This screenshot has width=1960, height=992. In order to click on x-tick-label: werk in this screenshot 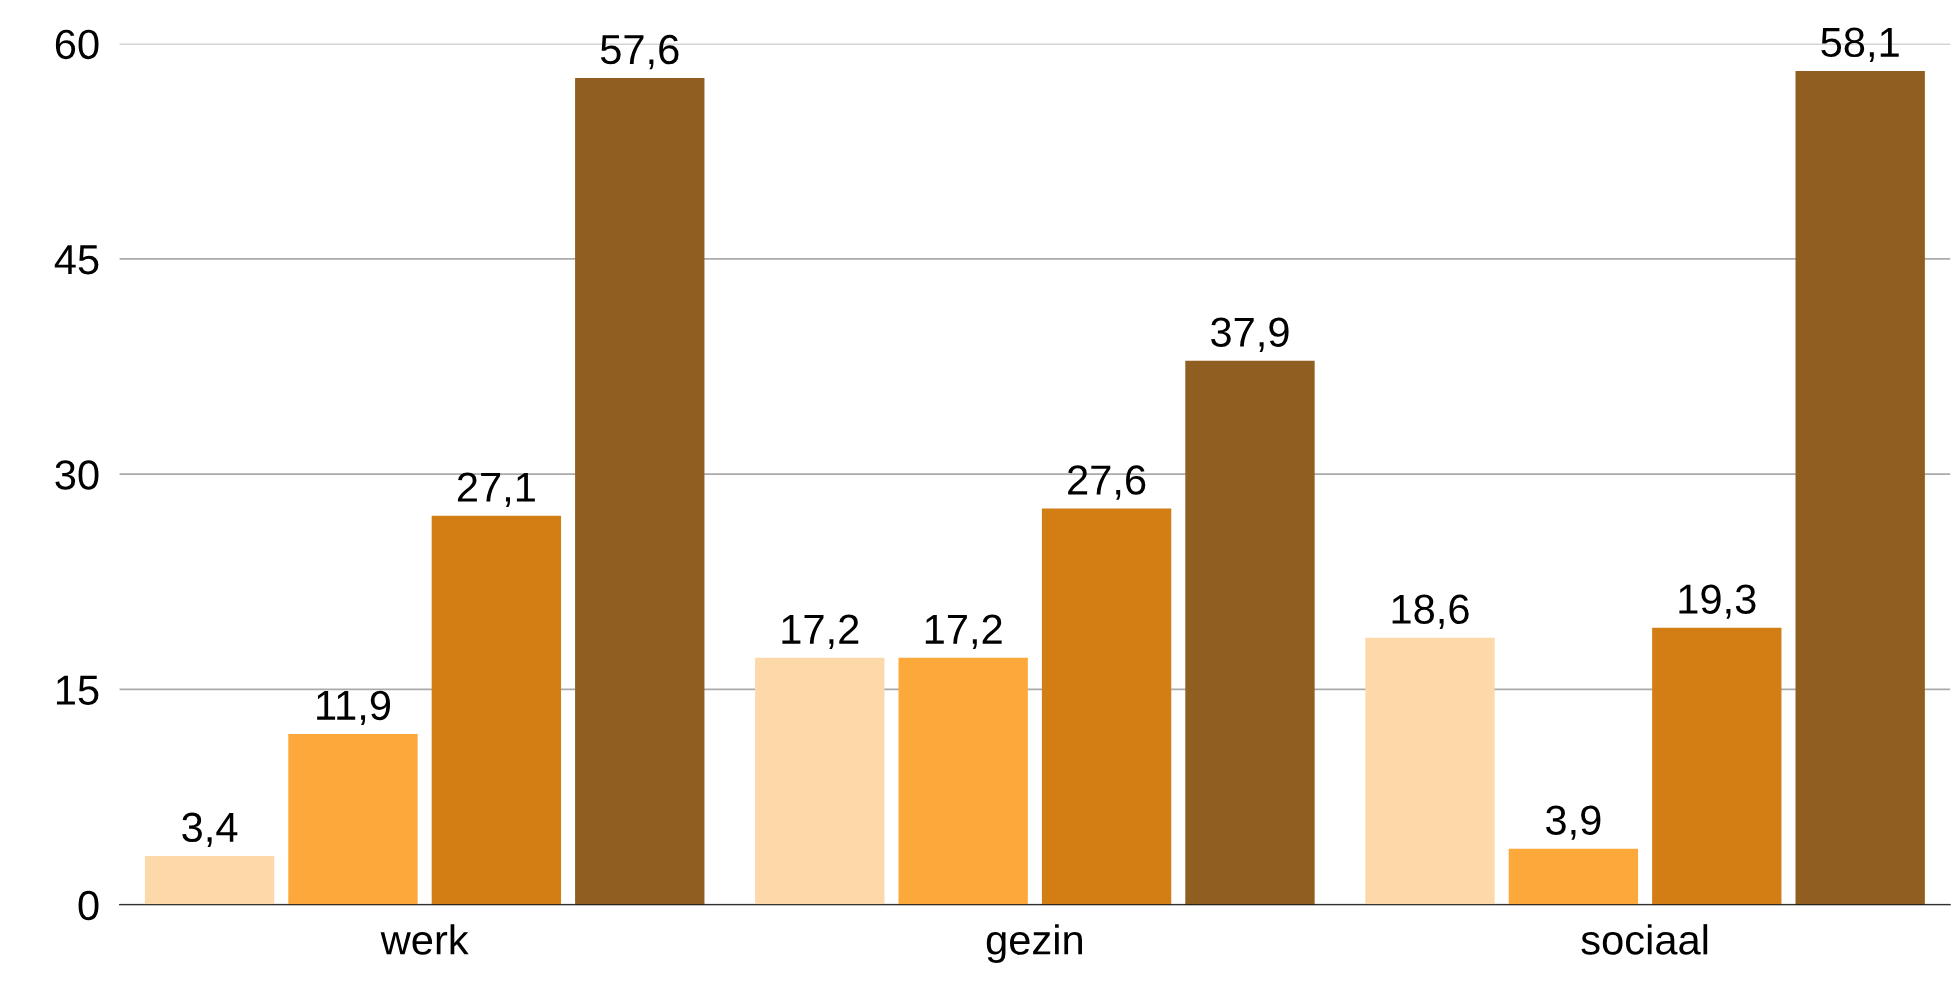, I will do `click(424, 939)`.